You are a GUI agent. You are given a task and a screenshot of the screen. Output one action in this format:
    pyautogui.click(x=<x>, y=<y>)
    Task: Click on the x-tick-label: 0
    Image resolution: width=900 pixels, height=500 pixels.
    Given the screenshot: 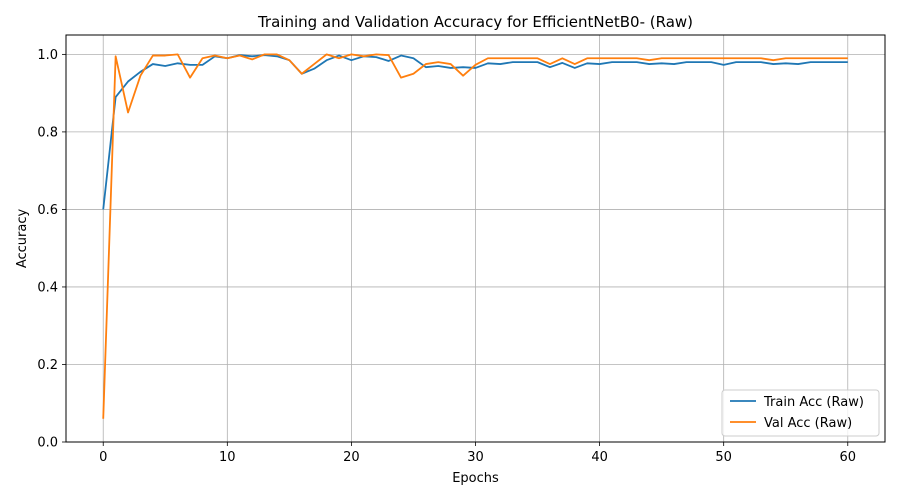 What is the action you would take?
    pyautogui.click(x=103, y=457)
    